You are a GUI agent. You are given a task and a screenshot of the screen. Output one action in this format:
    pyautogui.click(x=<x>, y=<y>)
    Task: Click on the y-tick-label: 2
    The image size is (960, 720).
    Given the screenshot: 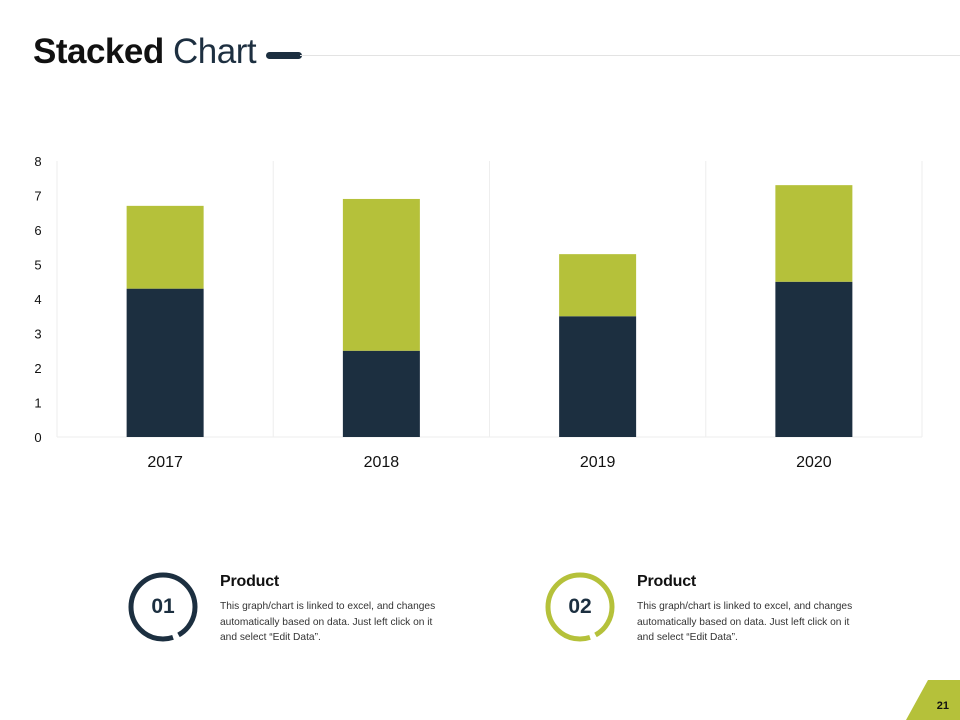 What is the action you would take?
    pyautogui.click(x=37, y=368)
    